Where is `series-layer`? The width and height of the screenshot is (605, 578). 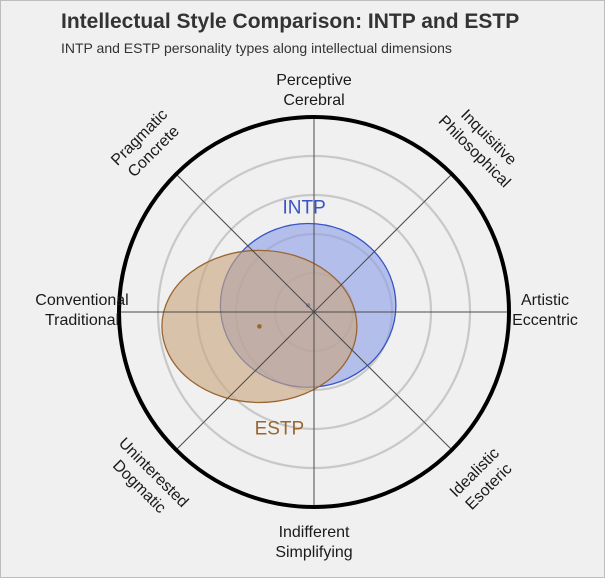 series-layer is located at coordinates (279, 313).